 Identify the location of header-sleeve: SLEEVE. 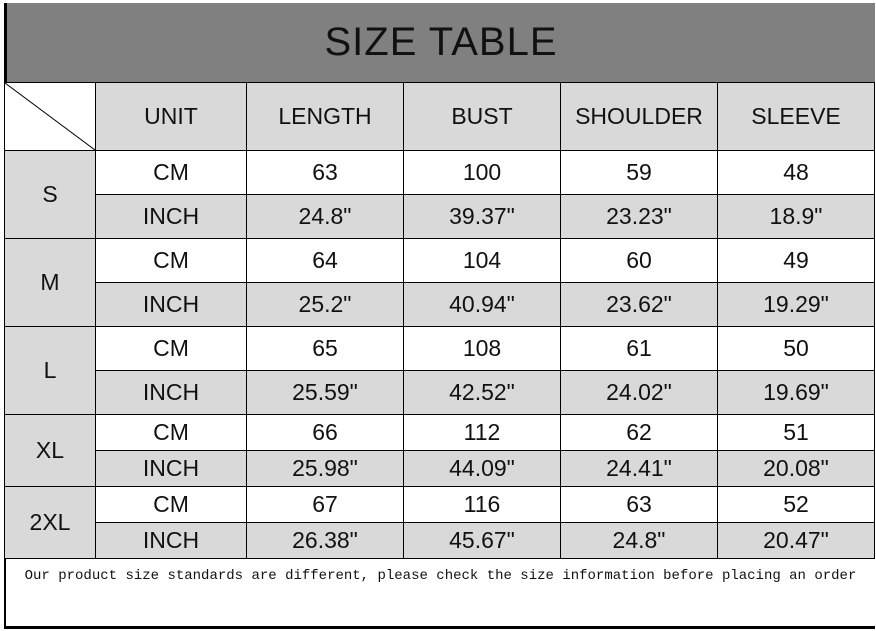
(796, 116).